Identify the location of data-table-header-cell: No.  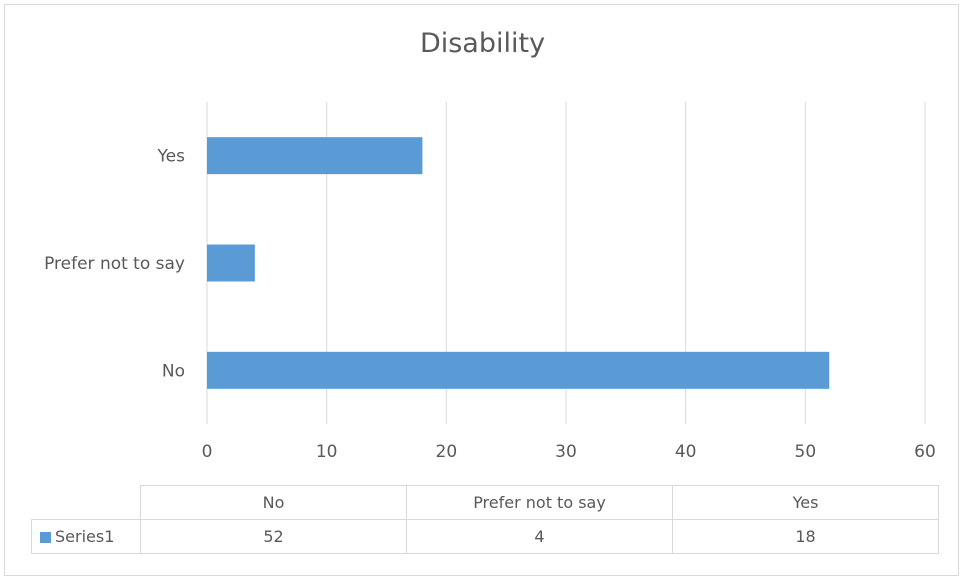
(273, 502).